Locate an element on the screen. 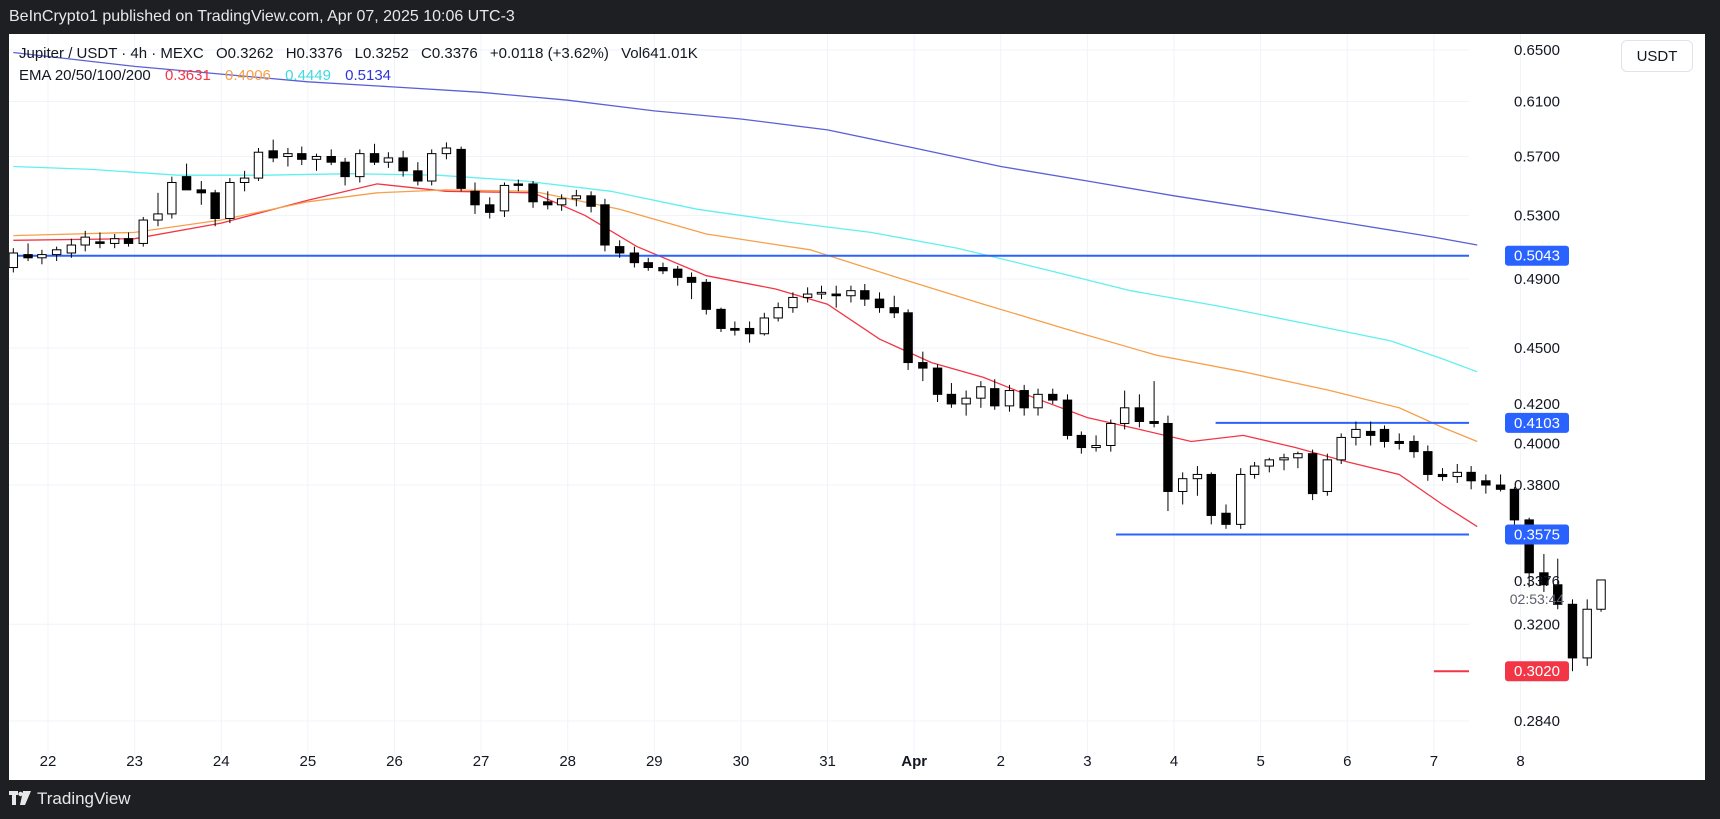 Image resolution: width=1720 pixels, height=819 pixels. currency-button: USDT is located at coordinates (1657, 56).